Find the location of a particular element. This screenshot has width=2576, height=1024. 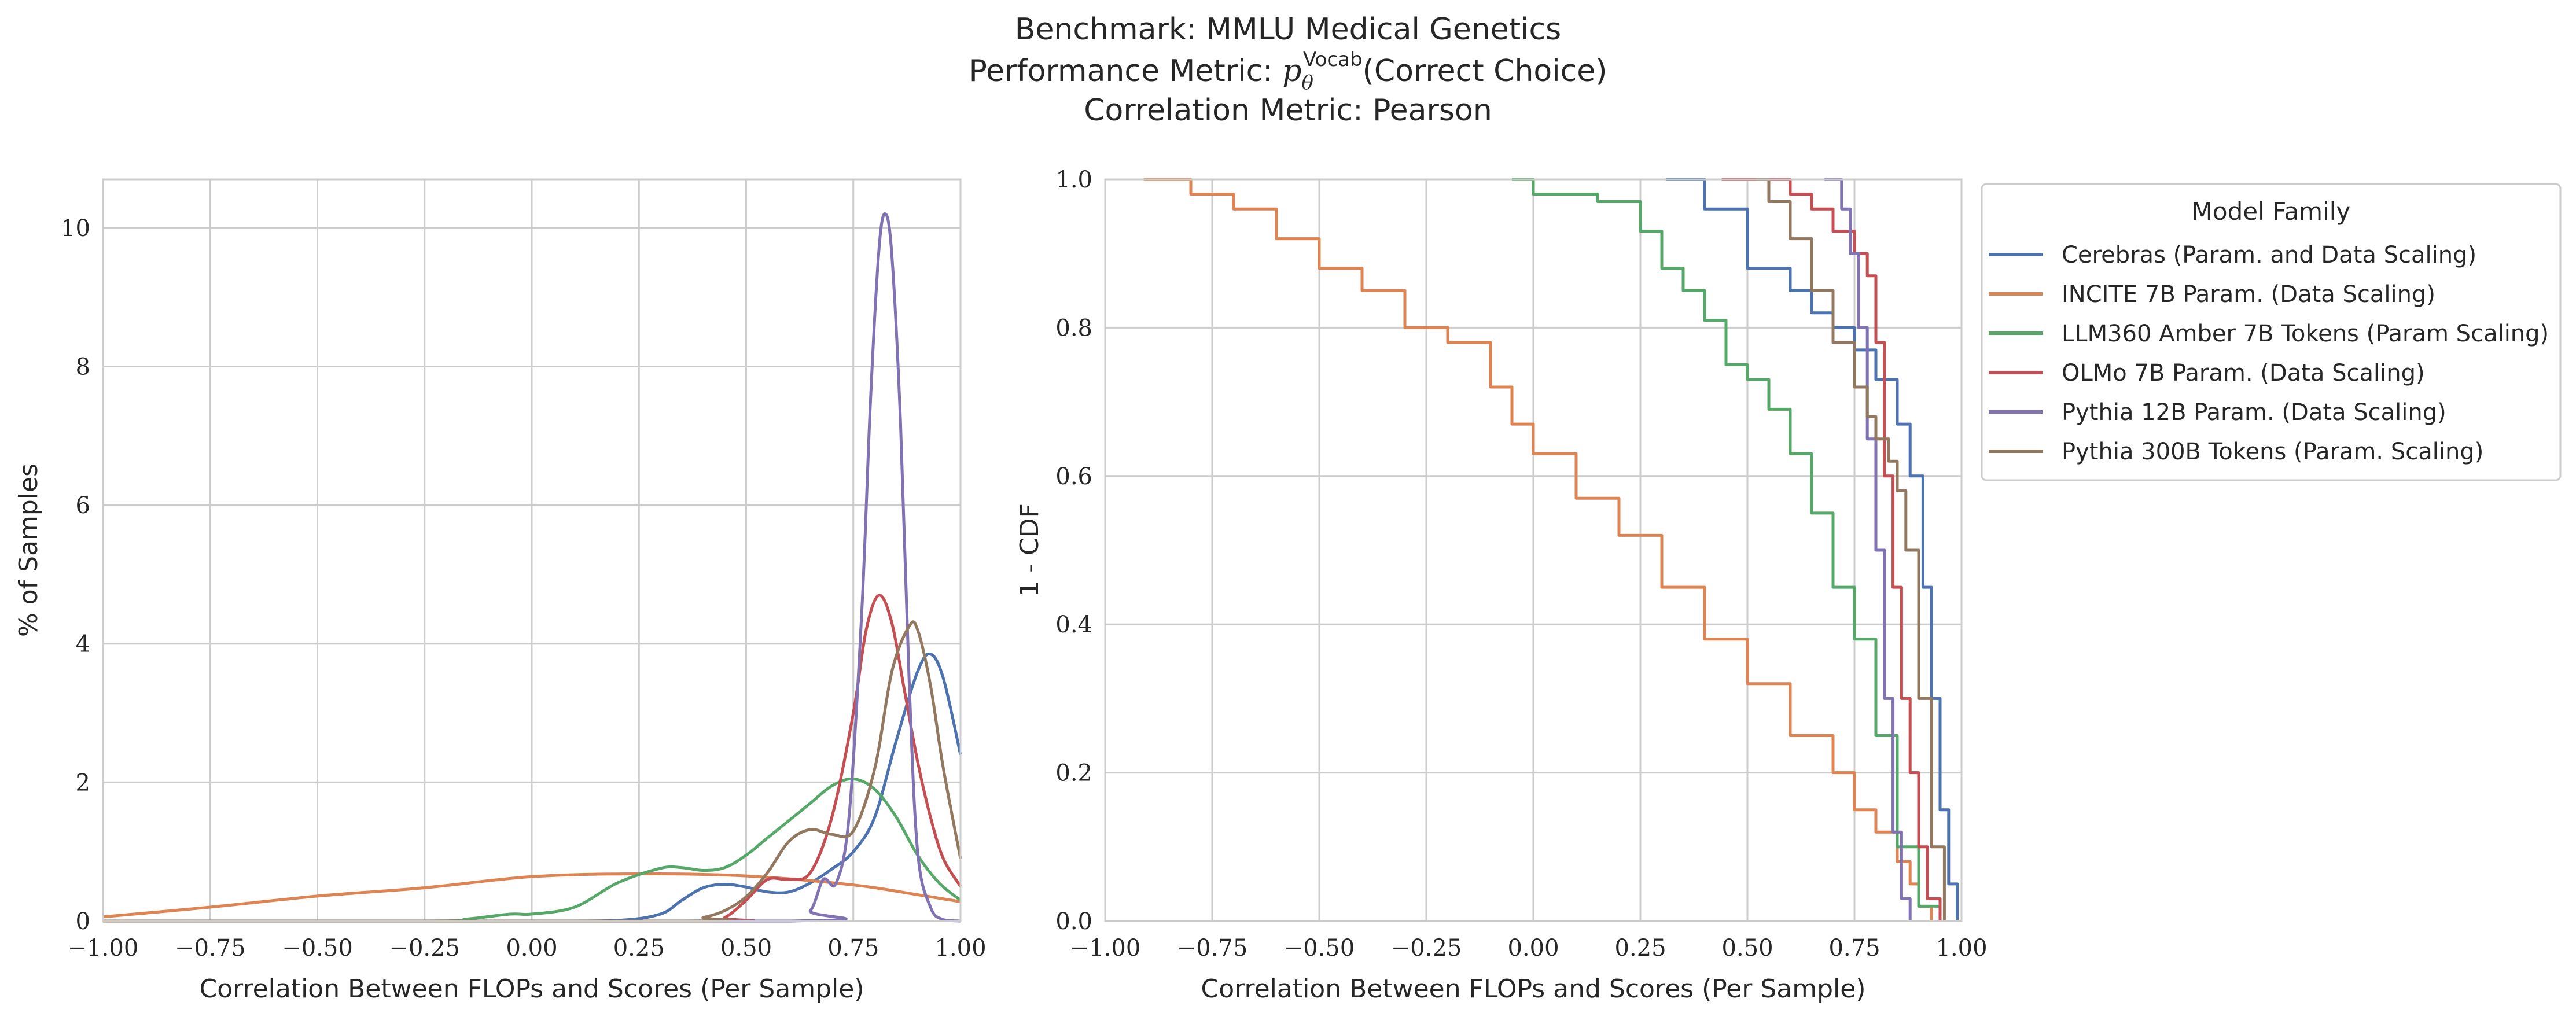

cdf-x-tick-label-4: 0.00 is located at coordinates (1533, 948).